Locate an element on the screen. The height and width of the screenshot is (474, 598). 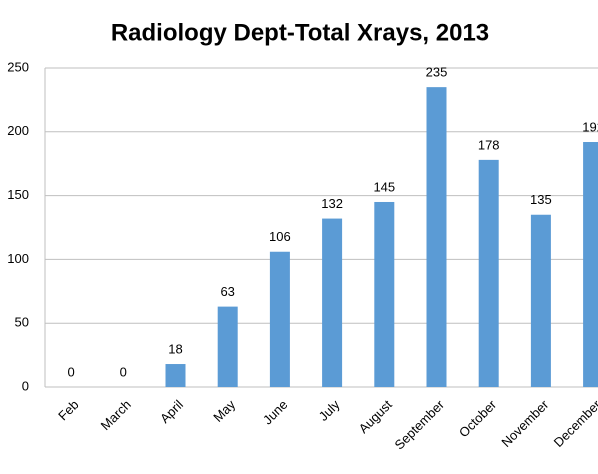
x-tick-label: June is located at coordinates (275, 412).